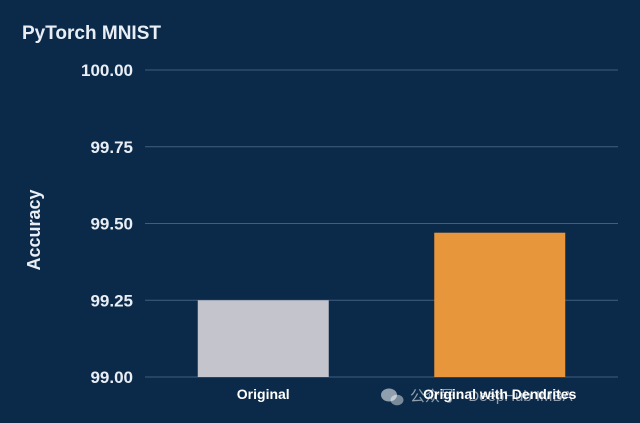 This screenshot has width=640, height=423. I want to click on bar-original-with-dendrites, so click(500, 304).